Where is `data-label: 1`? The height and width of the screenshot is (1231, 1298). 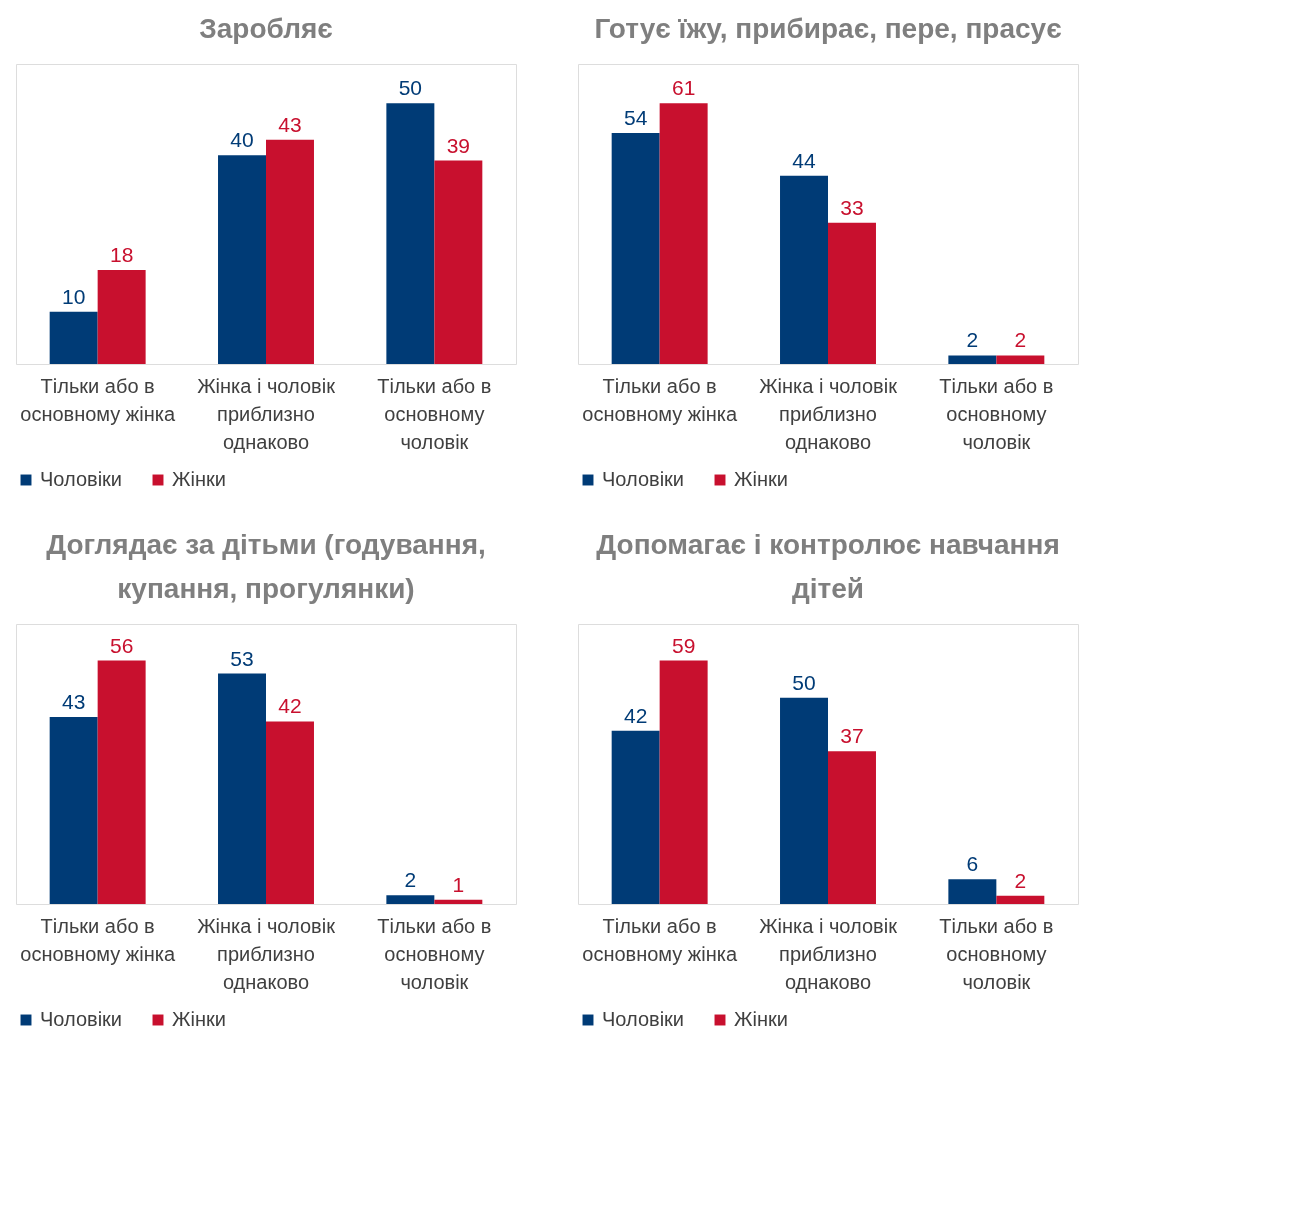 data-label: 1 is located at coordinates (458, 884).